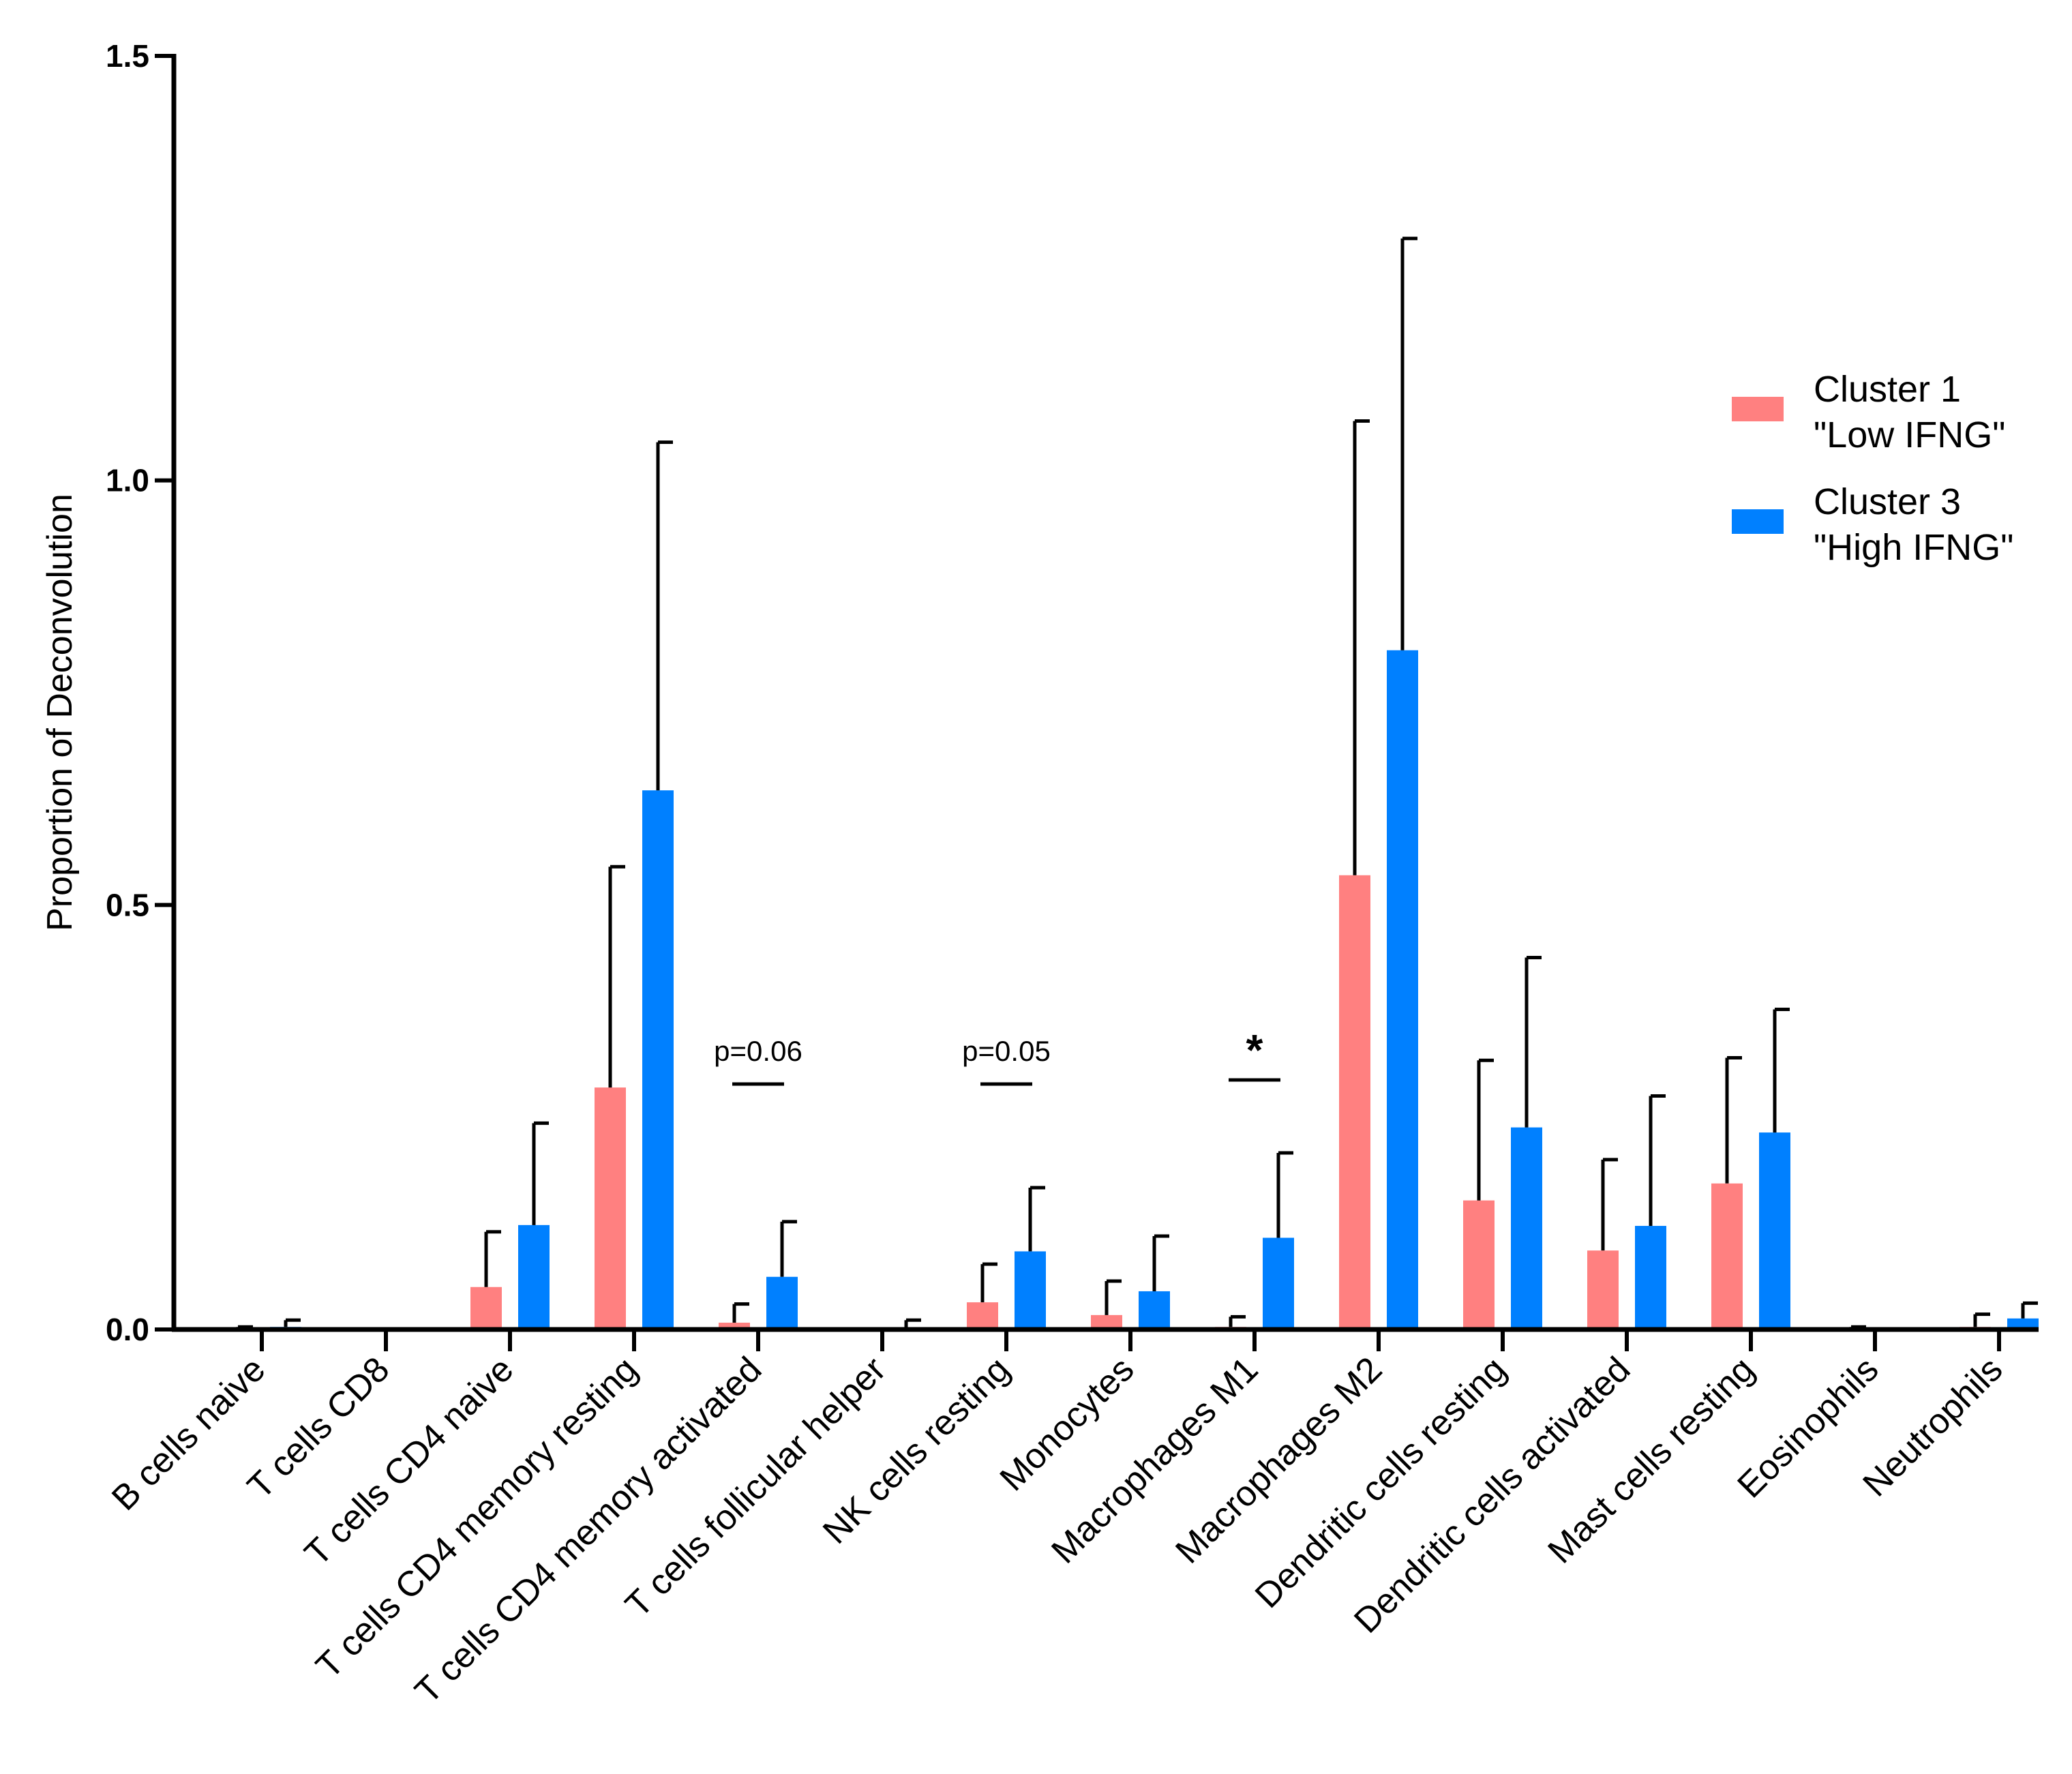 The height and width of the screenshot is (1774, 2072). What do you see at coordinates (60, 712) in the screenshot?
I see `y-axis-label: Proportion of Deconvolution` at bounding box center [60, 712].